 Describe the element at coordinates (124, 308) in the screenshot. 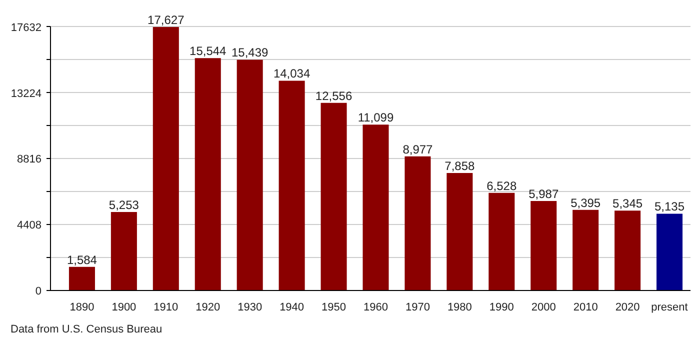

I see `x-tick-label: 1900` at that location.